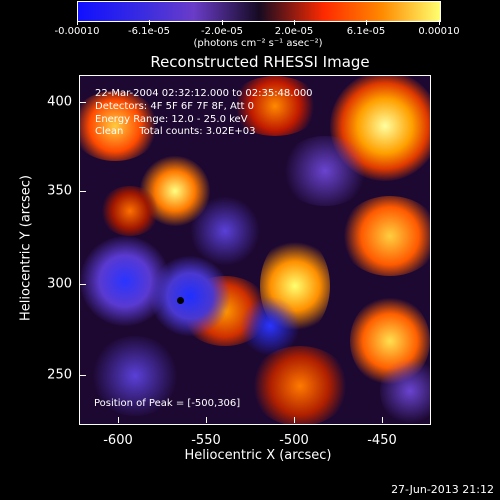  What do you see at coordinates (442, 489) in the screenshot?
I see `timestamp: 27-Jun-2013 21:12` at bounding box center [442, 489].